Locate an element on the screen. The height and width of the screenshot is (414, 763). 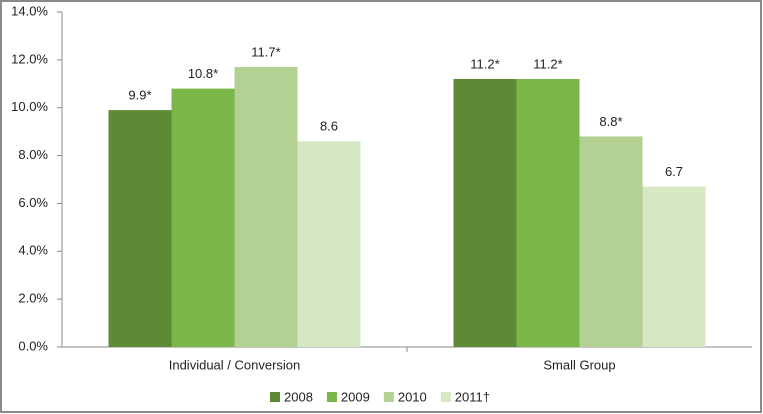
value-label: 8.8* is located at coordinates (610, 121).